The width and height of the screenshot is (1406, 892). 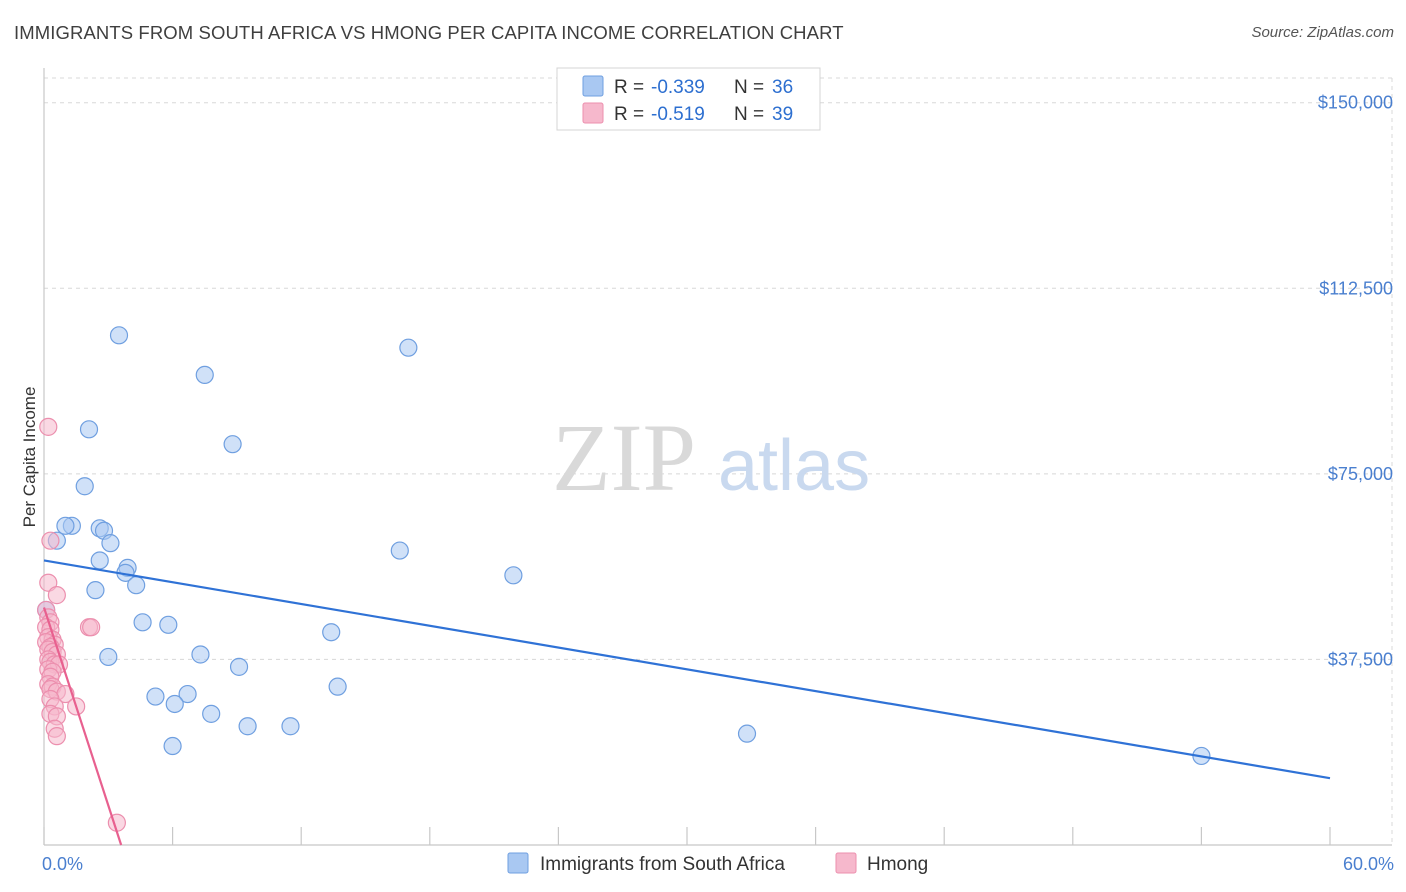 I want to click on y-tick-label-0: $37,500, so click(x=1360, y=659).